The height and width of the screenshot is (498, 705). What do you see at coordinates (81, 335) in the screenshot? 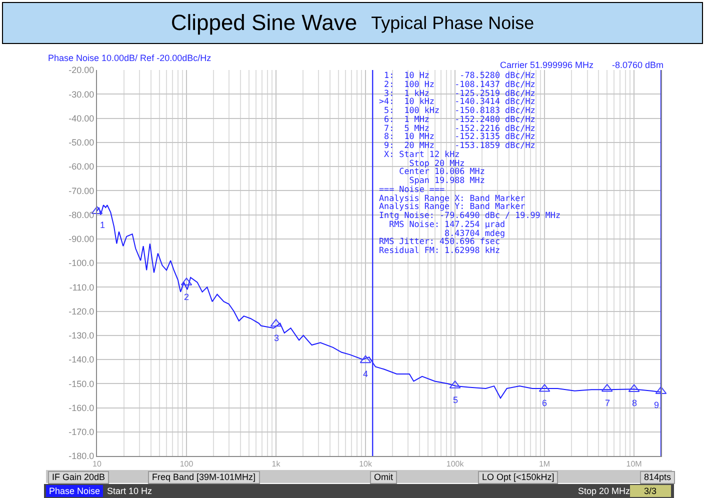
I see `y-tick-label: -130.0` at bounding box center [81, 335].